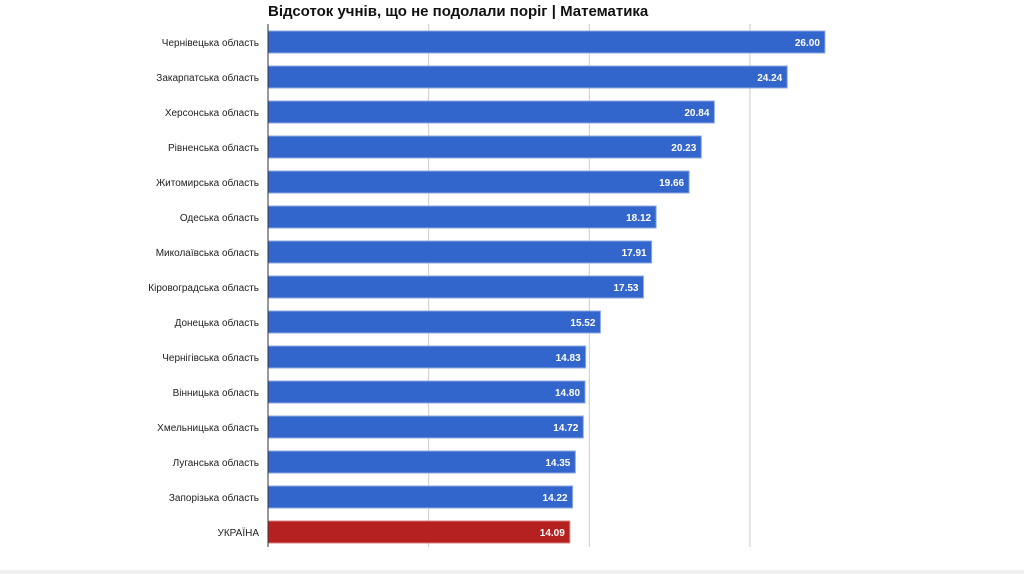  What do you see at coordinates (683, 148) in the screenshot?
I see `data-label: 20.23` at bounding box center [683, 148].